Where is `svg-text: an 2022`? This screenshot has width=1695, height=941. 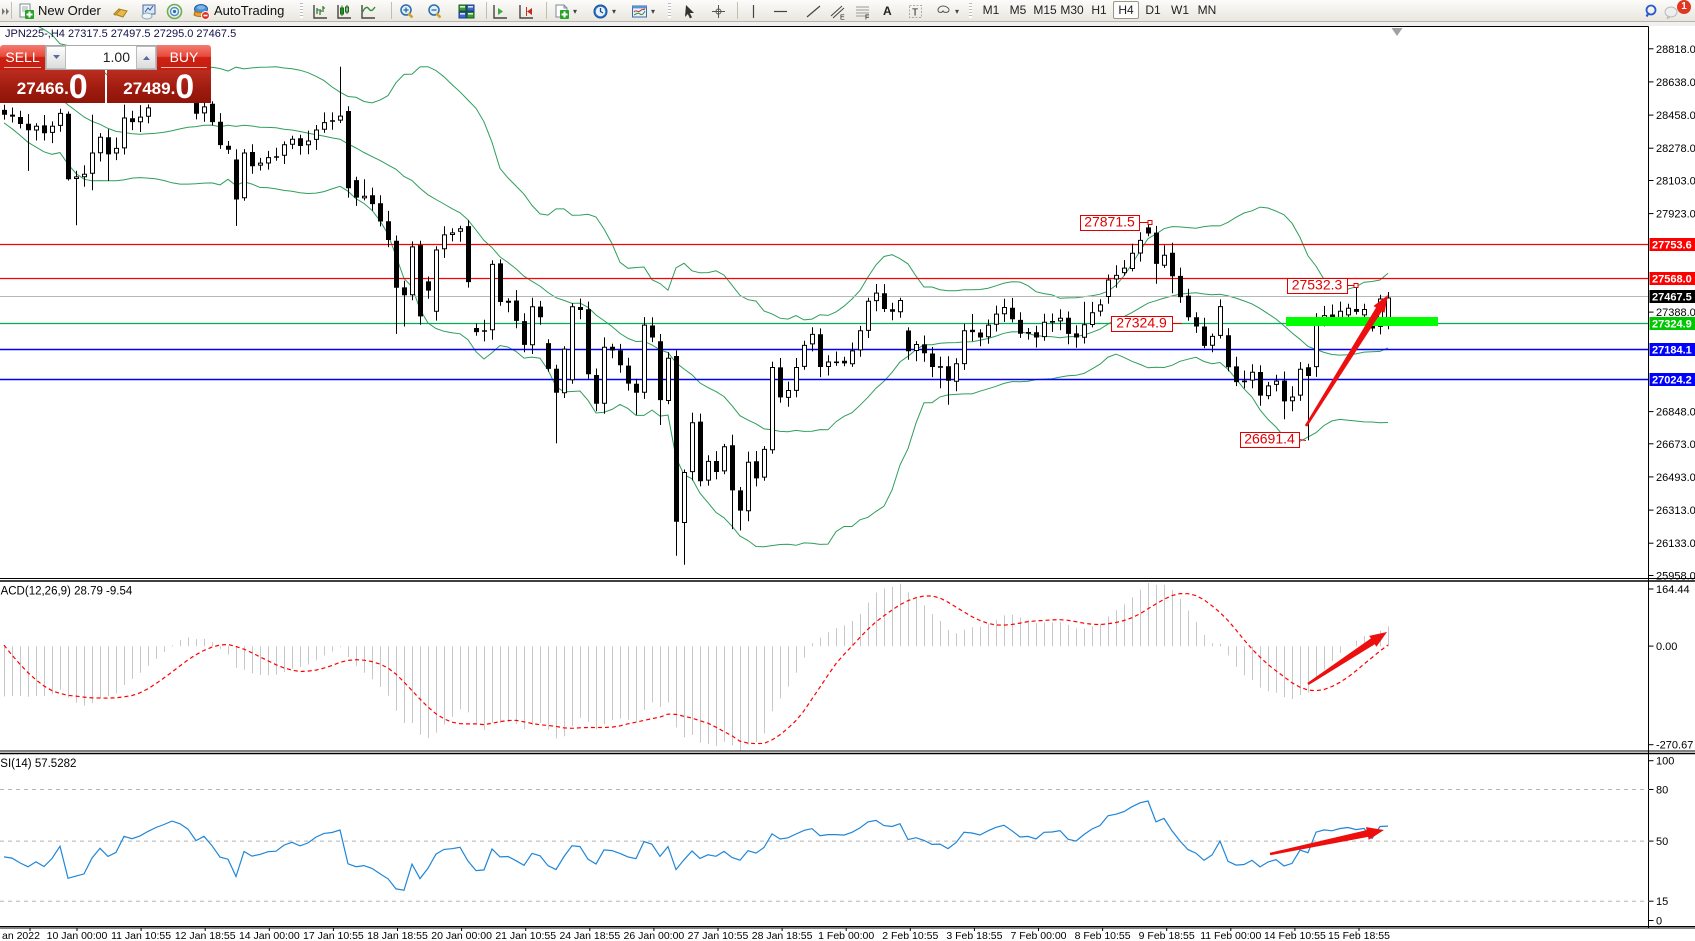
svg-text: an 2022 is located at coordinates (21, 935).